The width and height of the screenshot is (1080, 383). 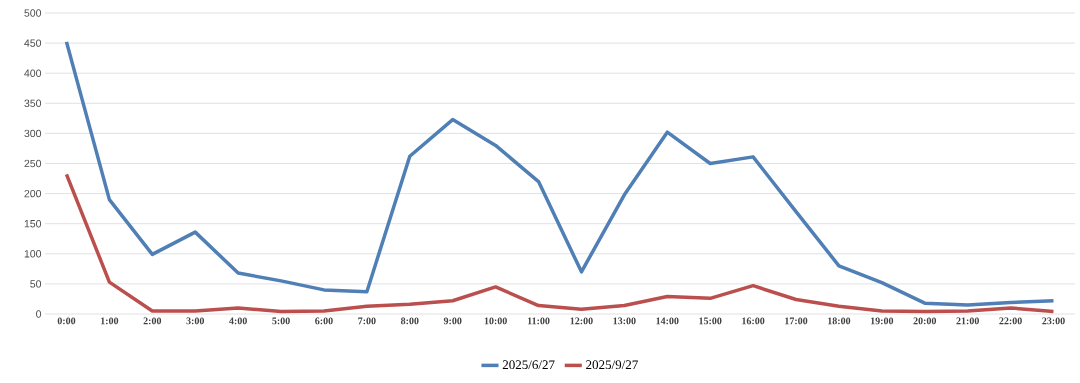 What do you see at coordinates (324, 321) in the screenshot?
I see `x-tick-label: 6:00` at bounding box center [324, 321].